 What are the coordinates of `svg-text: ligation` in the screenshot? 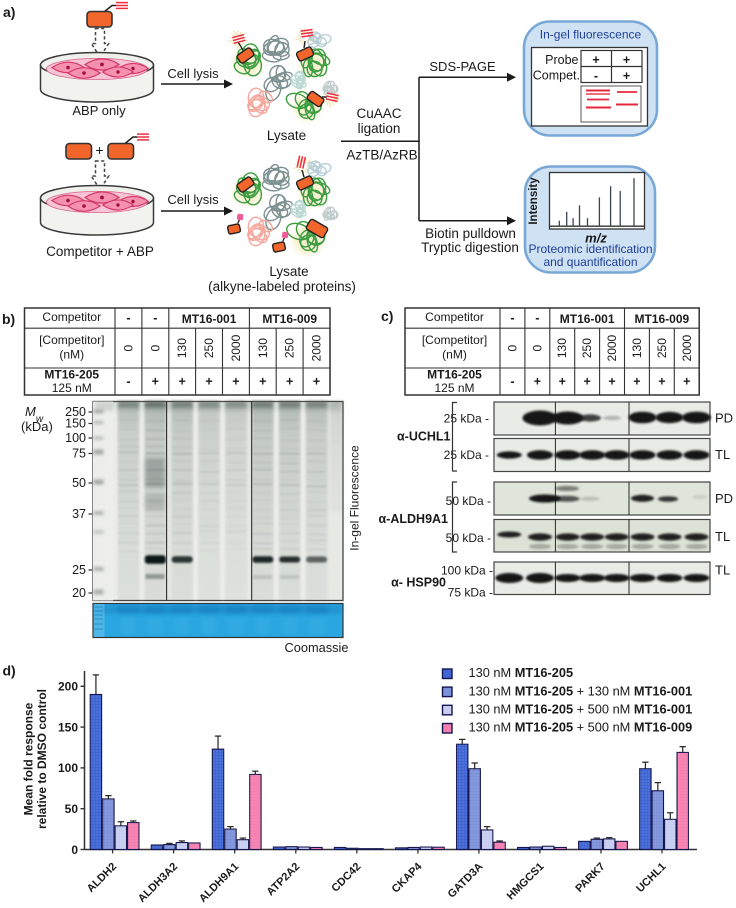 It's located at (379, 128).